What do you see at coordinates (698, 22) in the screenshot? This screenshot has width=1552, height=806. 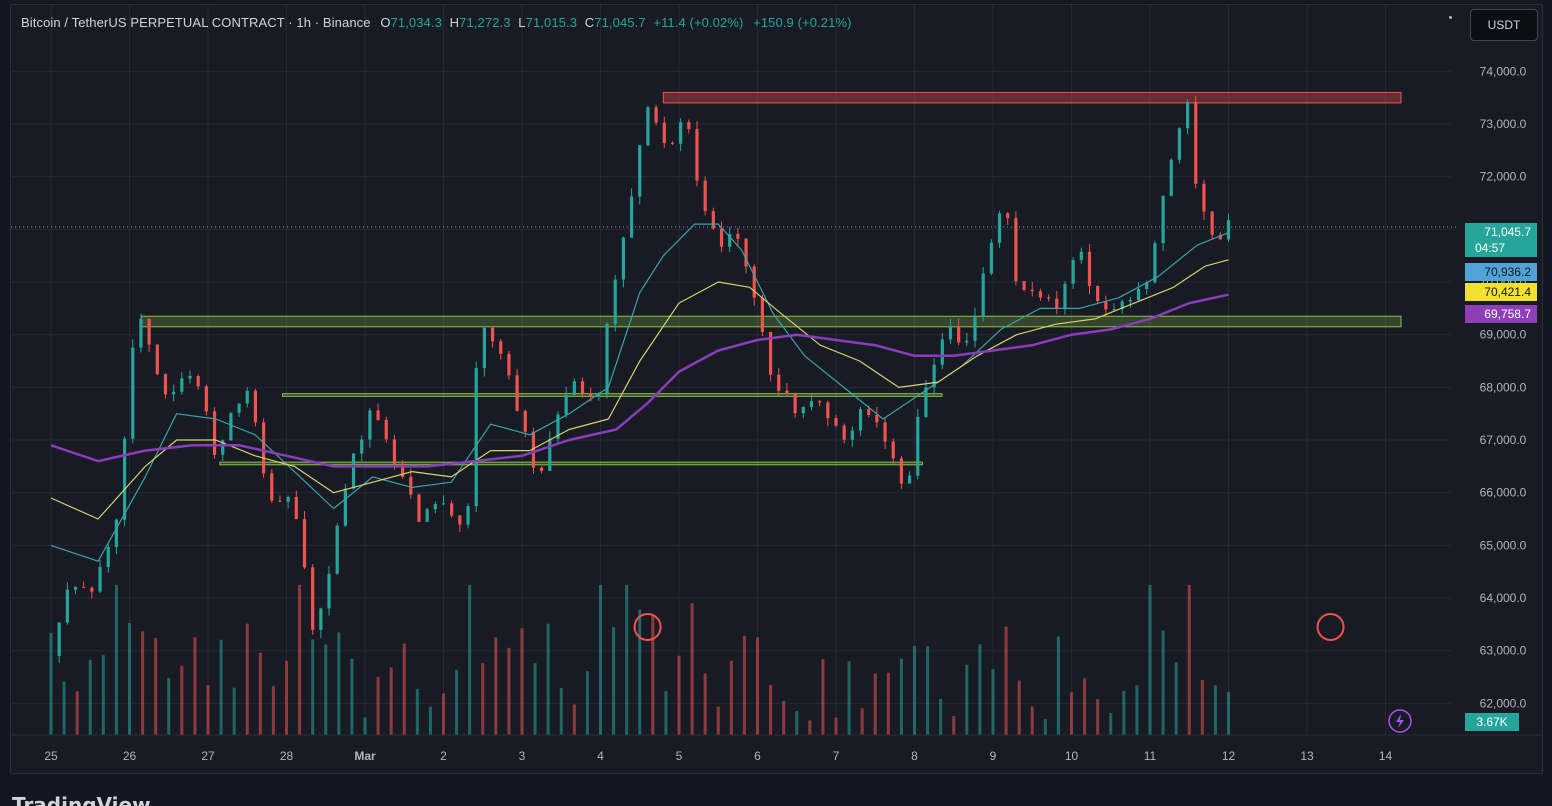 I see `price-change: +11.4 (+0.02%)` at bounding box center [698, 22].